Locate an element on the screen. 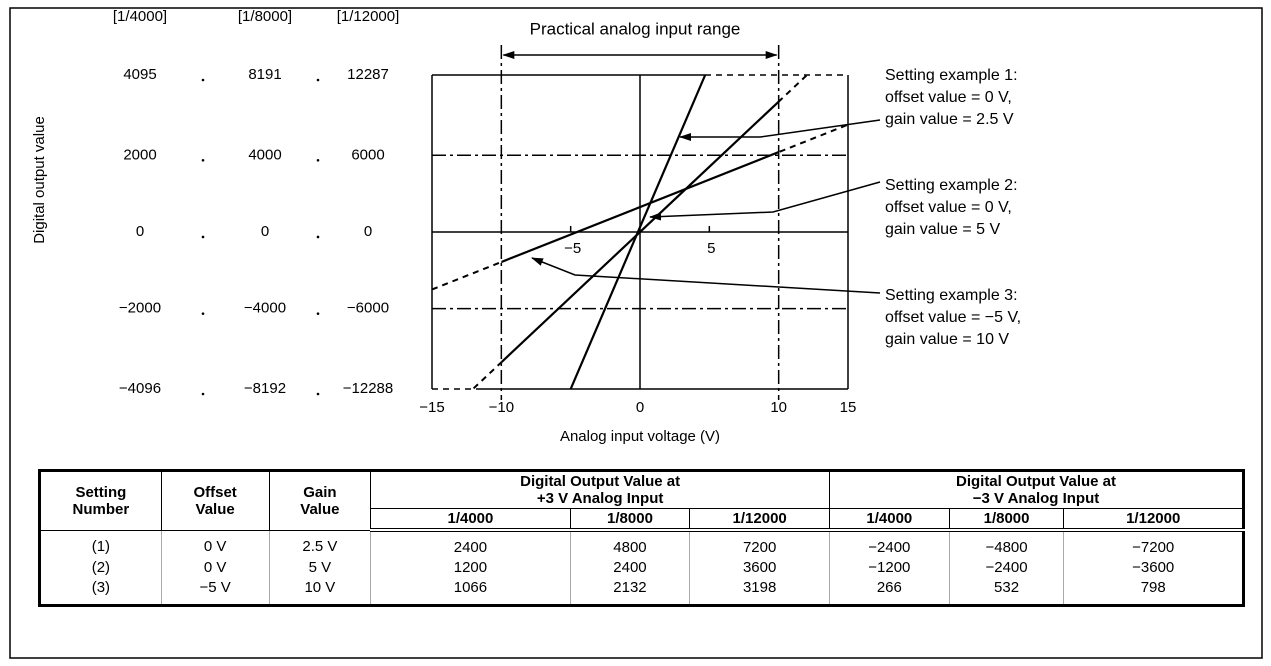 This screenshot has height=666, width=1271. y-tick-label: −12288 is located at coordinates (368, 388).